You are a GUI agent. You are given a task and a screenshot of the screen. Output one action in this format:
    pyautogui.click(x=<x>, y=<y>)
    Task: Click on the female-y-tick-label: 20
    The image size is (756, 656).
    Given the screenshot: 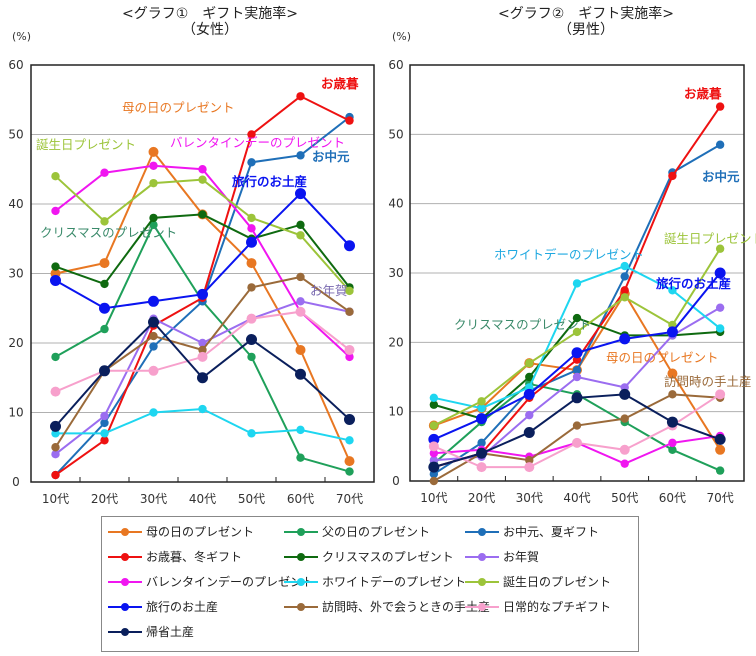 What is the action you would take?
    pyautogui.click(x=15, y=343)
    